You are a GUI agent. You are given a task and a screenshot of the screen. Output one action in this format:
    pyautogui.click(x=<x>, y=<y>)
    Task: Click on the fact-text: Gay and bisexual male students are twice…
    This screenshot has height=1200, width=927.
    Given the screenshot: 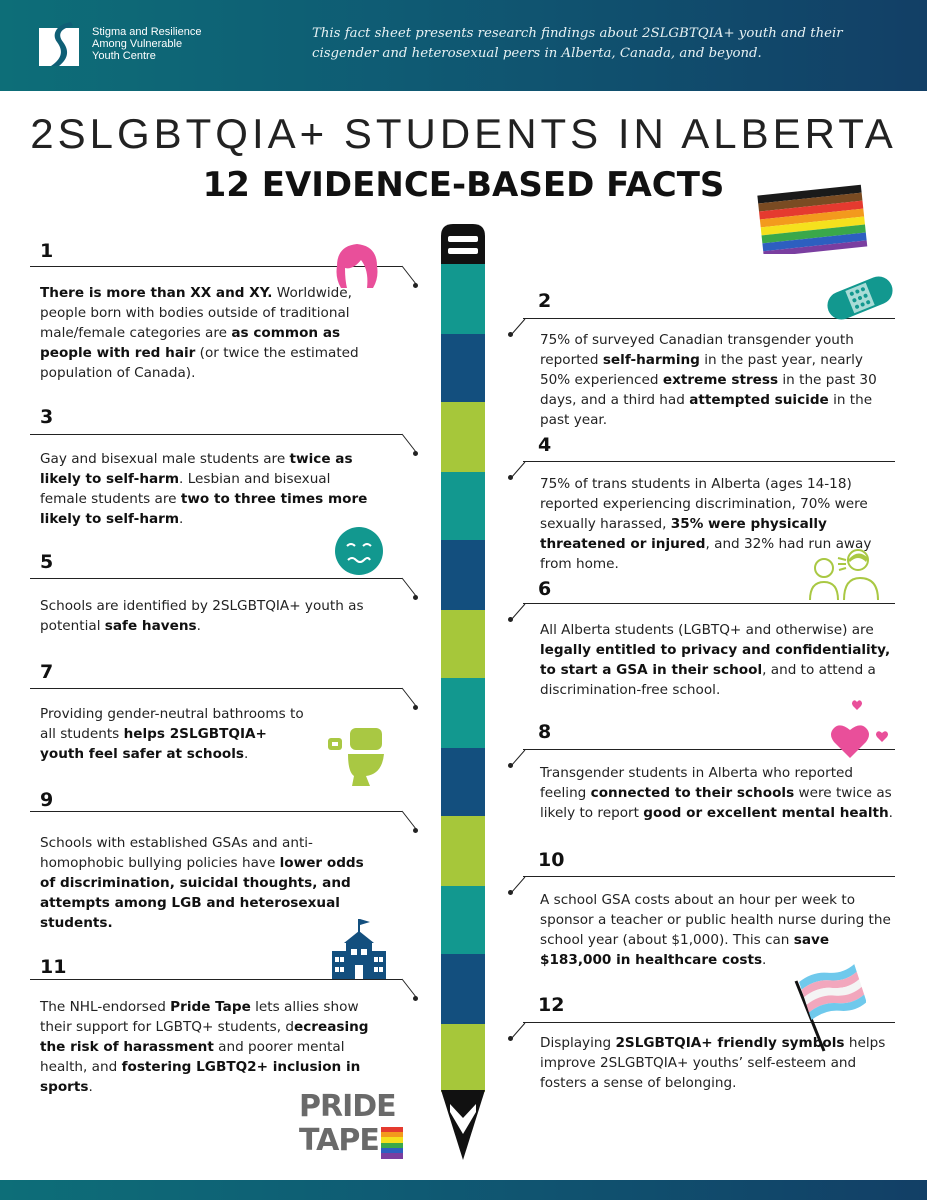 What is the action you would take?
    pyautogui.click(x=205, y=489)
    